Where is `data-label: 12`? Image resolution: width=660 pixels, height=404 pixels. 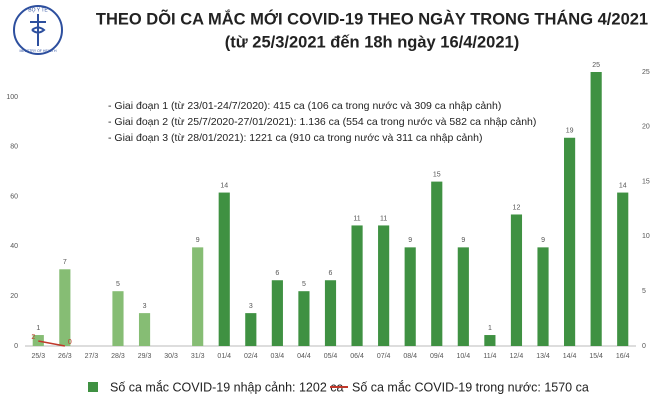 data-label: 12 is located at coordinates (517, 207).